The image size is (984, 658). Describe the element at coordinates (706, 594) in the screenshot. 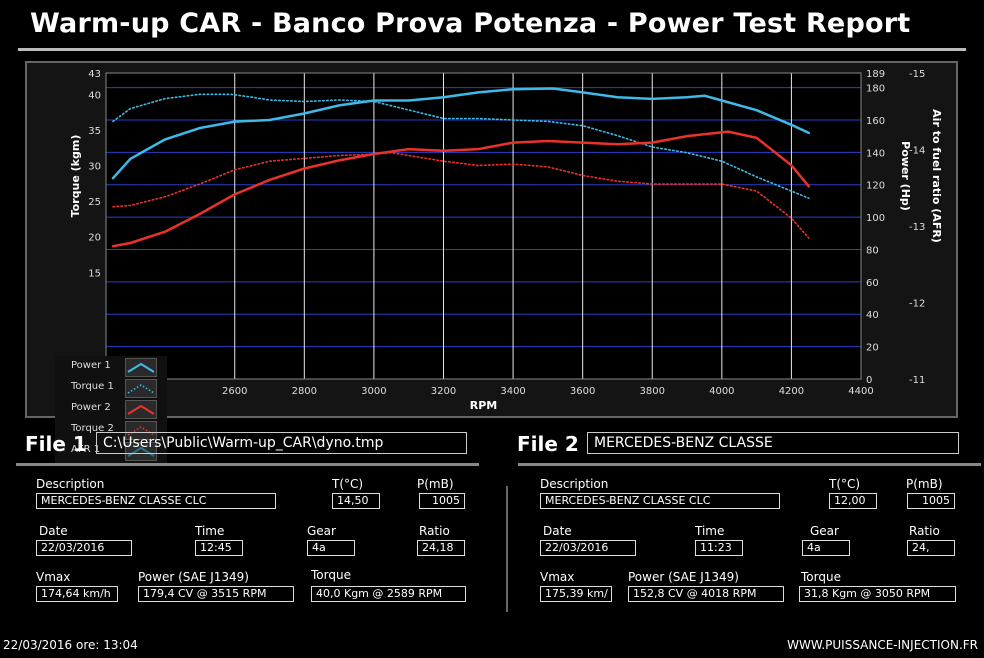

I see `max-power-field: 152,8 CV @ 4018 RPM` at that location.